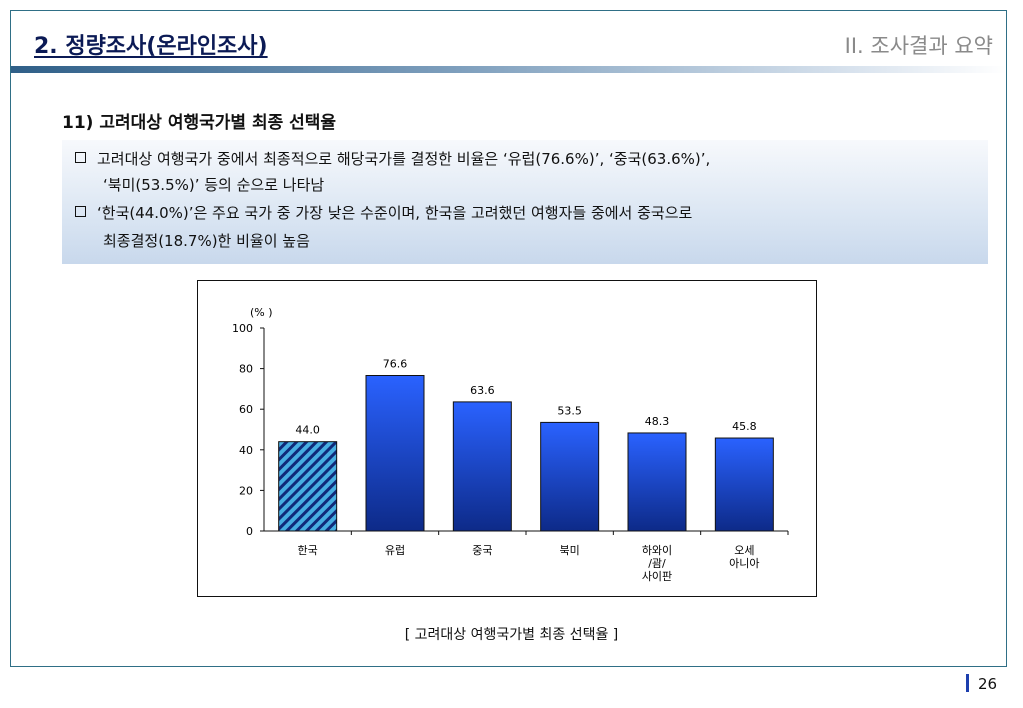 This screenshot has width=1023, height=708. I want to click on data-label: 45.8, so click(744, 426).